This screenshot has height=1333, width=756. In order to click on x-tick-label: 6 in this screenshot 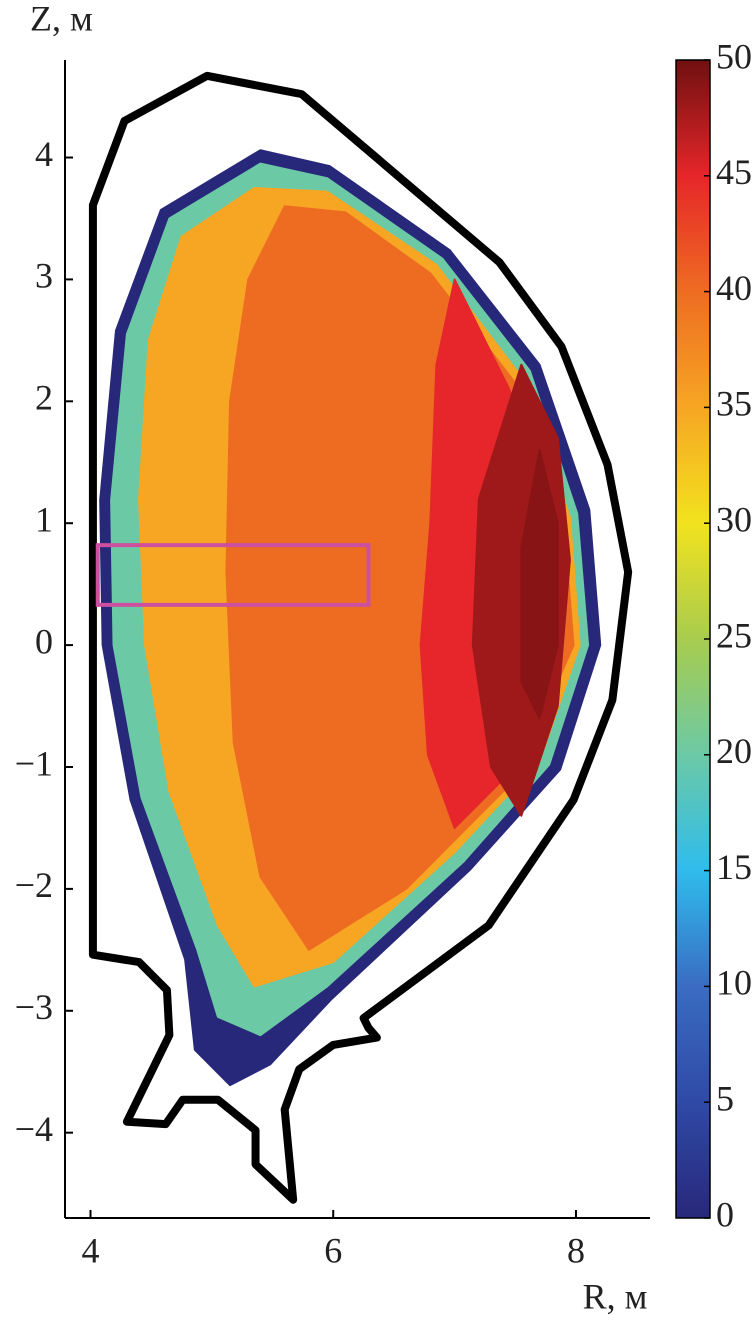, I will do `click(333, 1250)`.